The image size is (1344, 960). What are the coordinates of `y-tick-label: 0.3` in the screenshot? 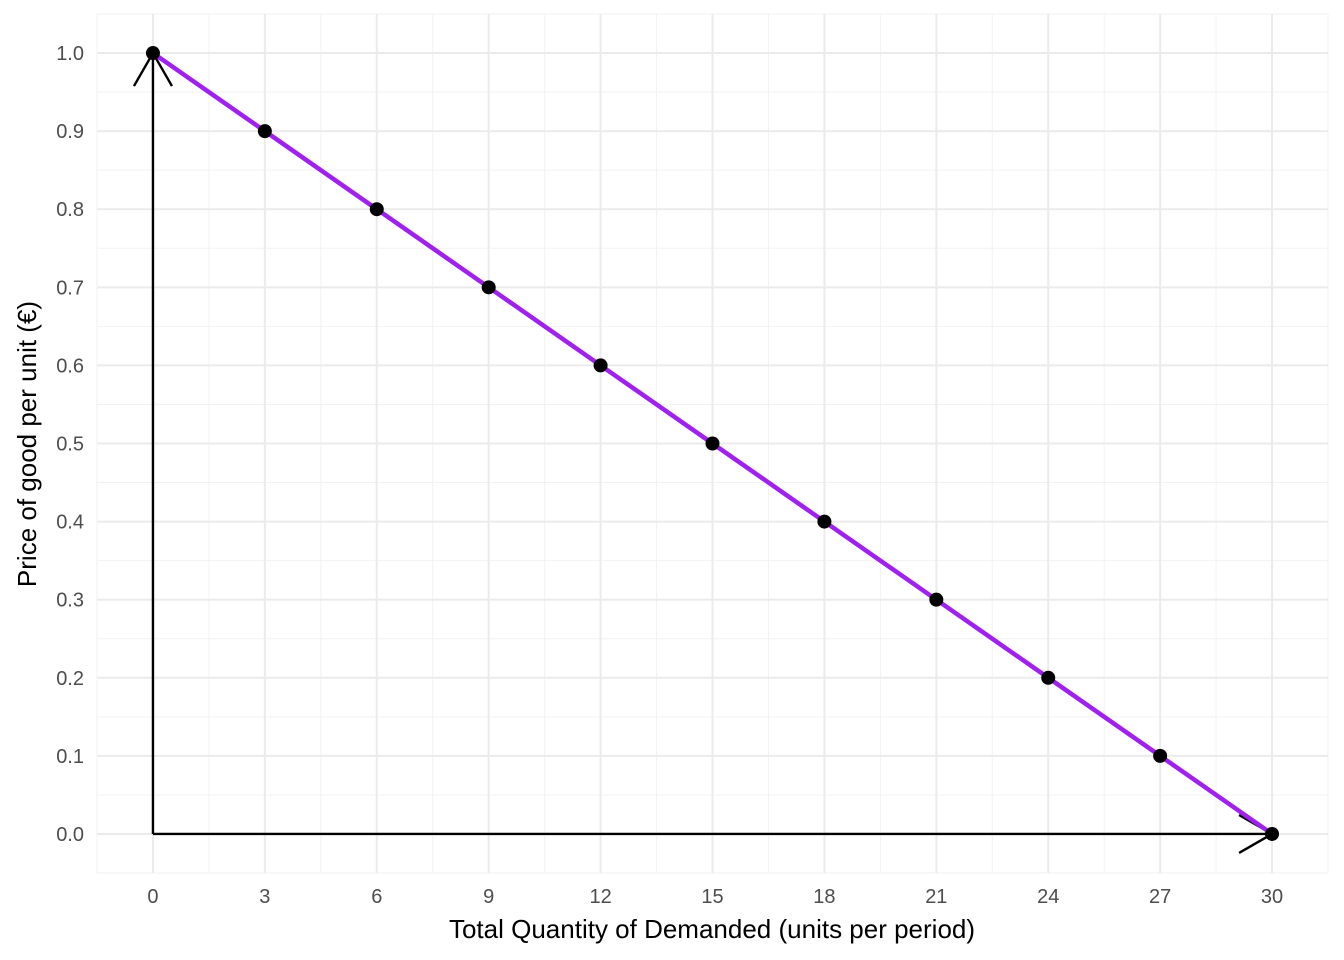 It's located at (70, 601).